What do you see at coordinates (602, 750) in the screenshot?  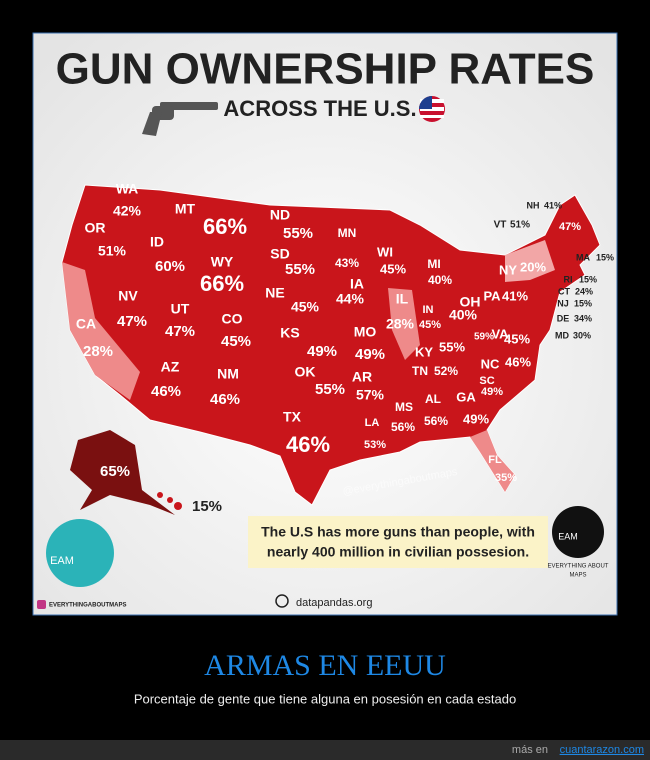 I see `footer-link: cuantarazon.com` at bounding box center [602, 750].